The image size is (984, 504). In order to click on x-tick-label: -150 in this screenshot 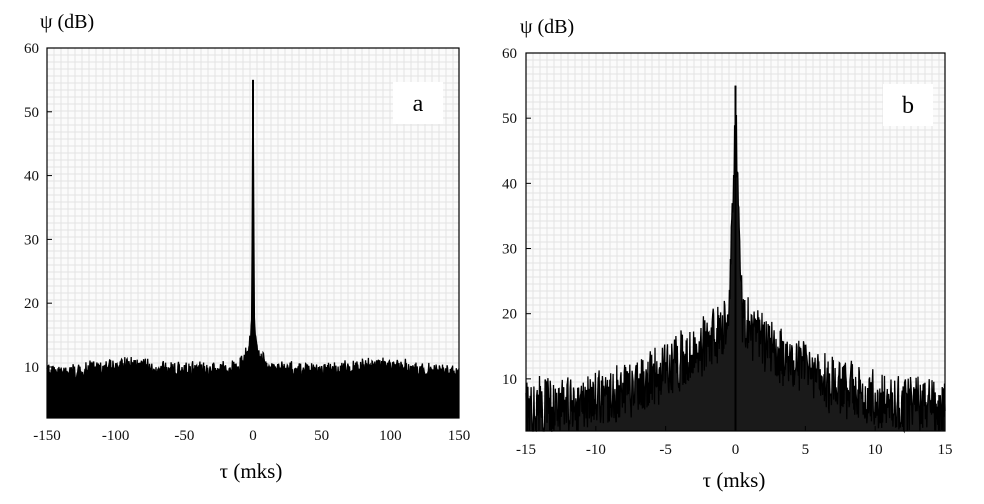, I will do `click(47, 436)`.